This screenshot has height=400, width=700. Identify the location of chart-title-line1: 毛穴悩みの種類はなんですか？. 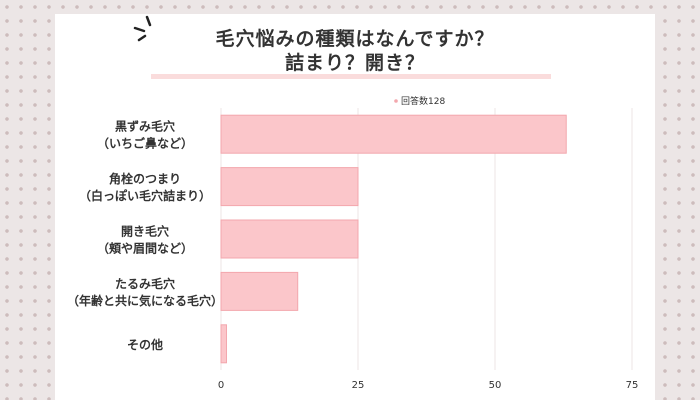
(355, 39).